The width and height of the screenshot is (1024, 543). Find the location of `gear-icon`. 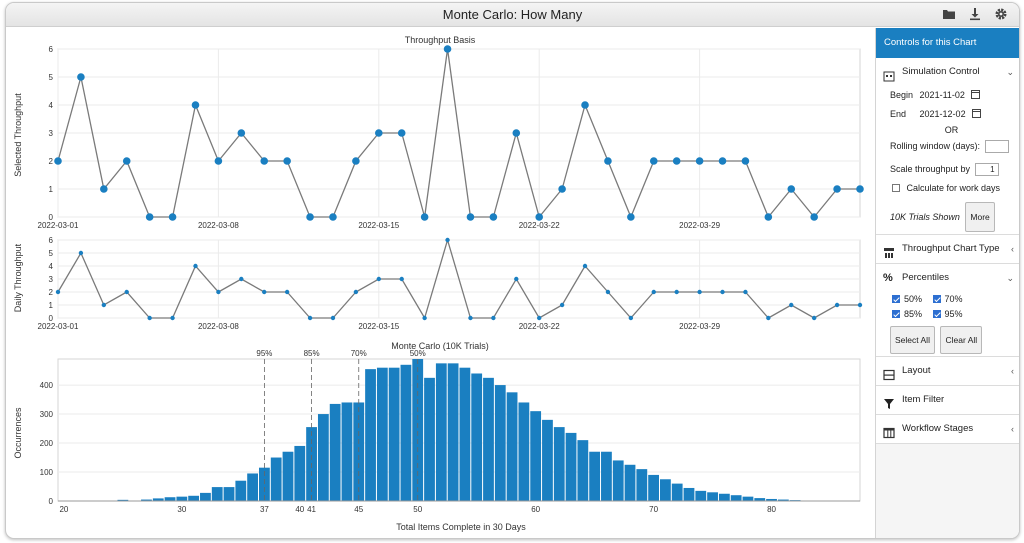

gear-icon is located at coordinates (1002, 15).